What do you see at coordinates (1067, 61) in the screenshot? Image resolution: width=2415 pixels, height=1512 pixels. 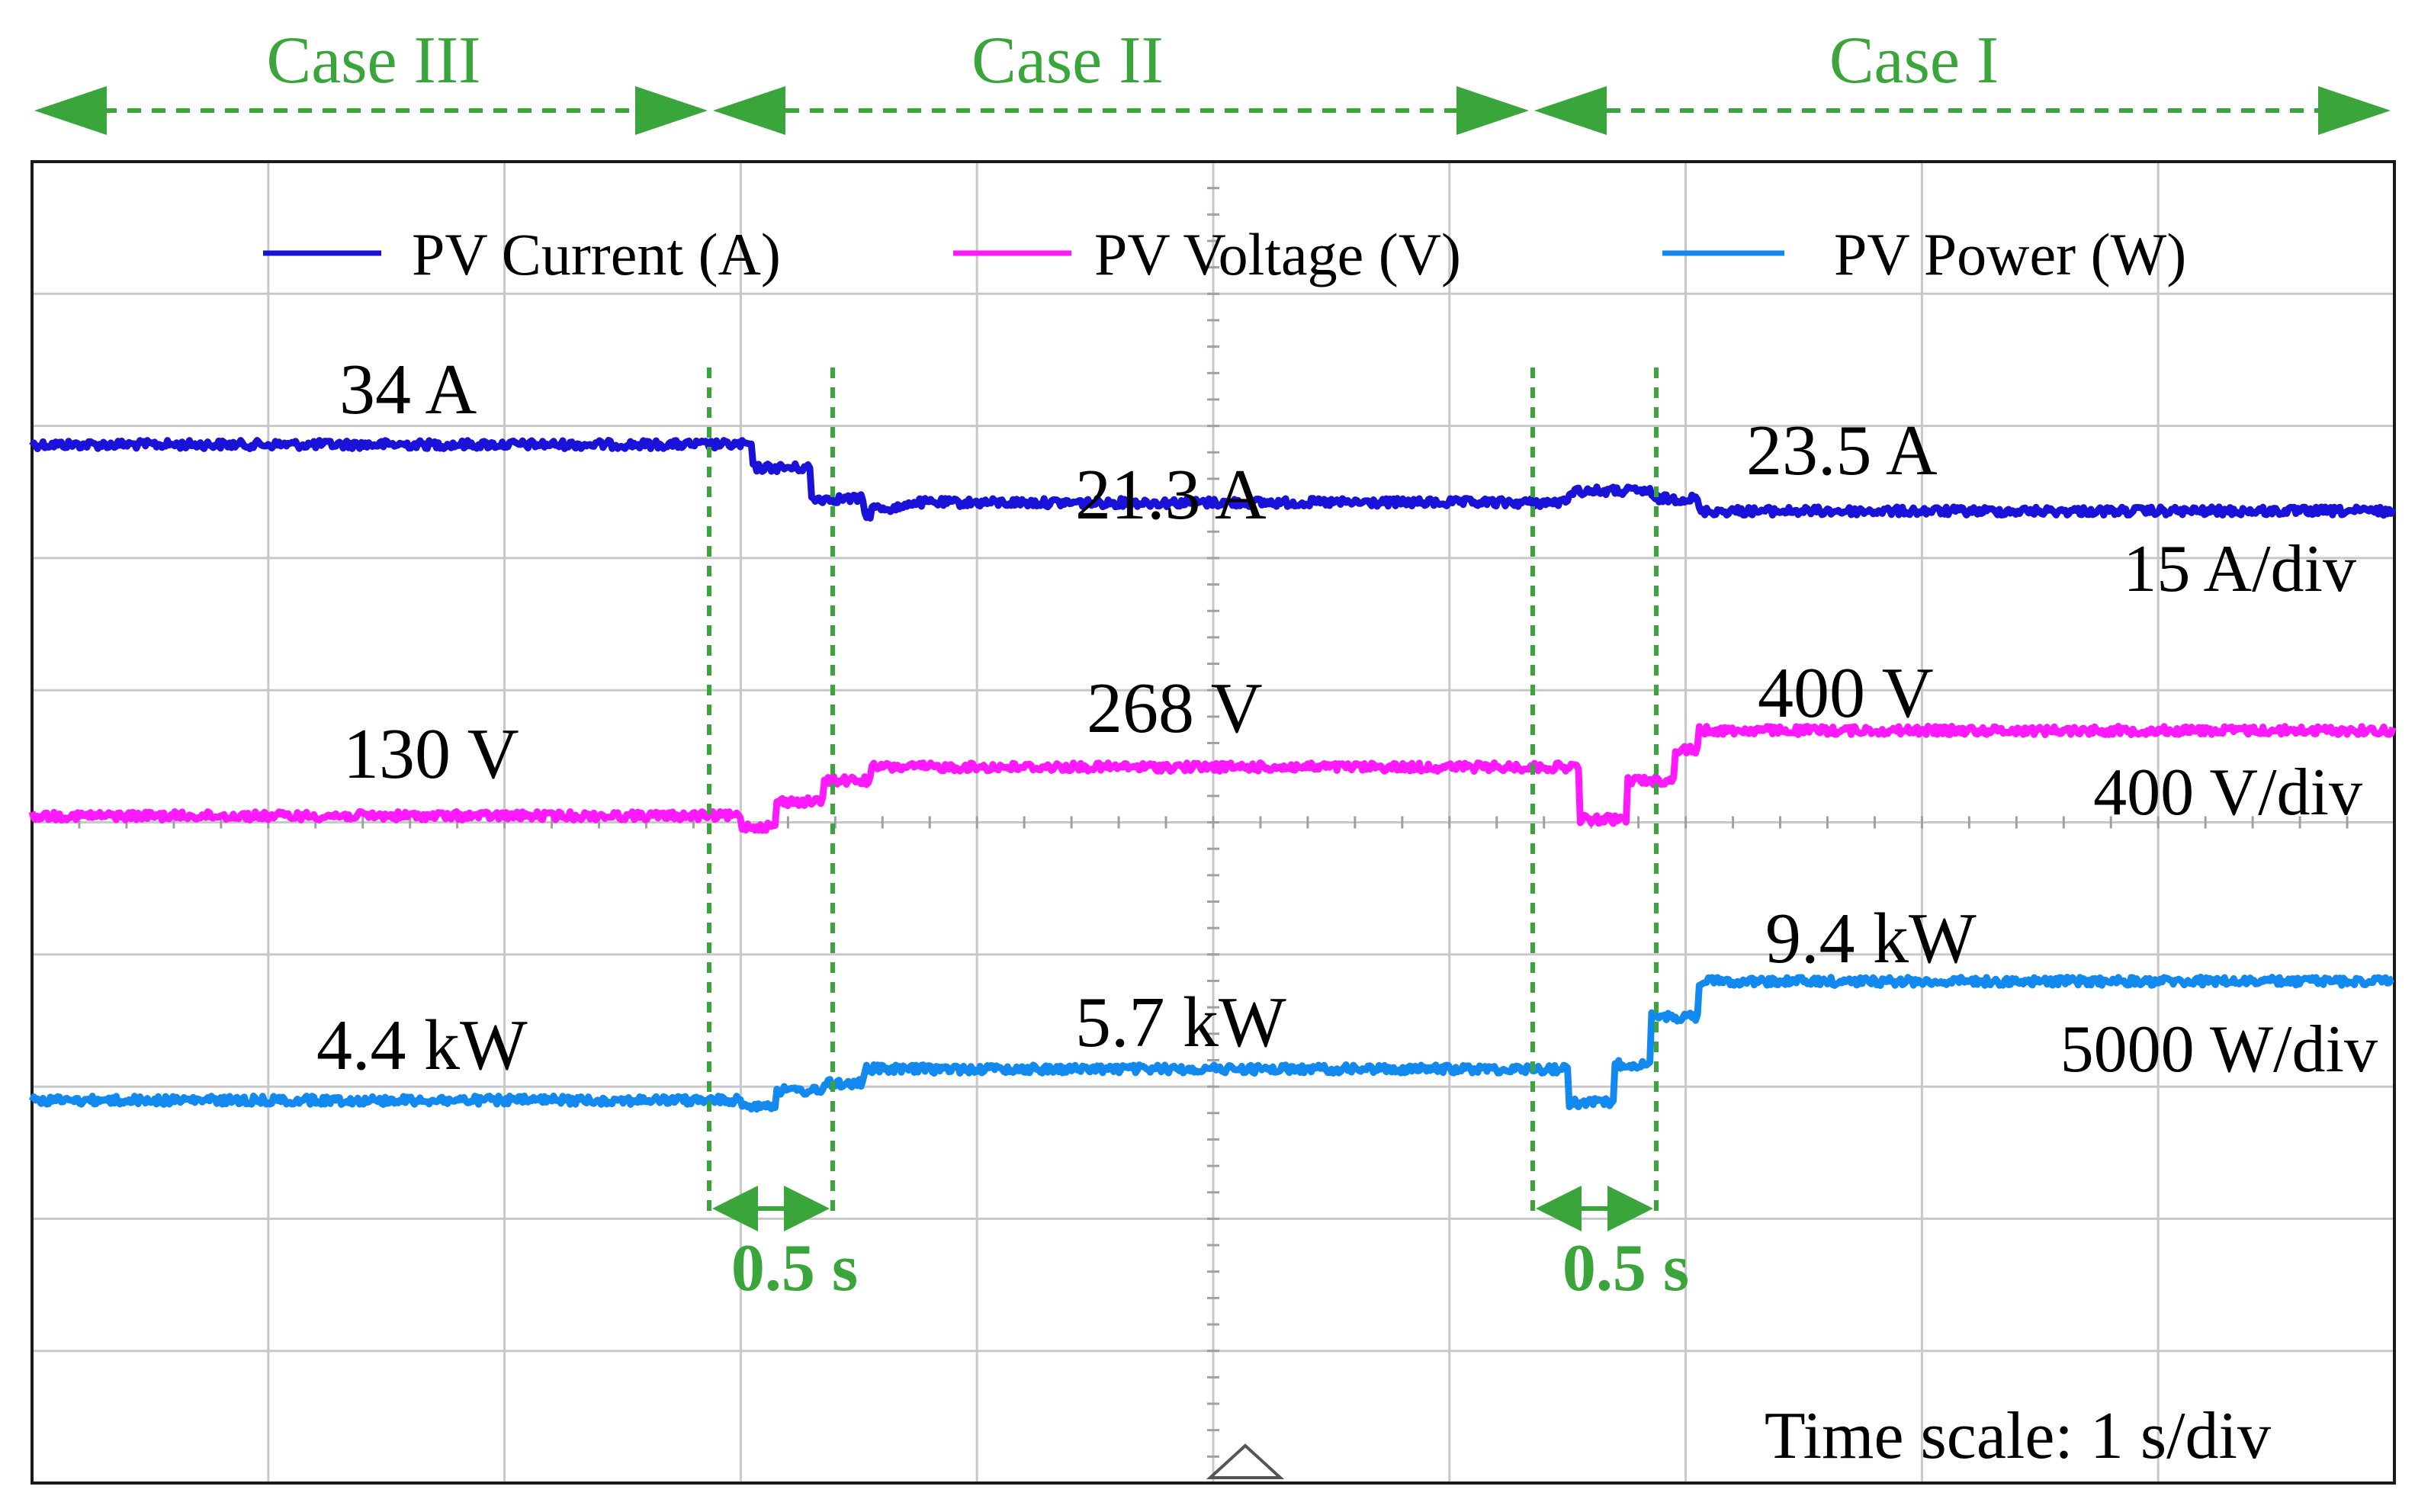 I see `case-label-case-ii: Case II` at bounding box center [1067, 61].